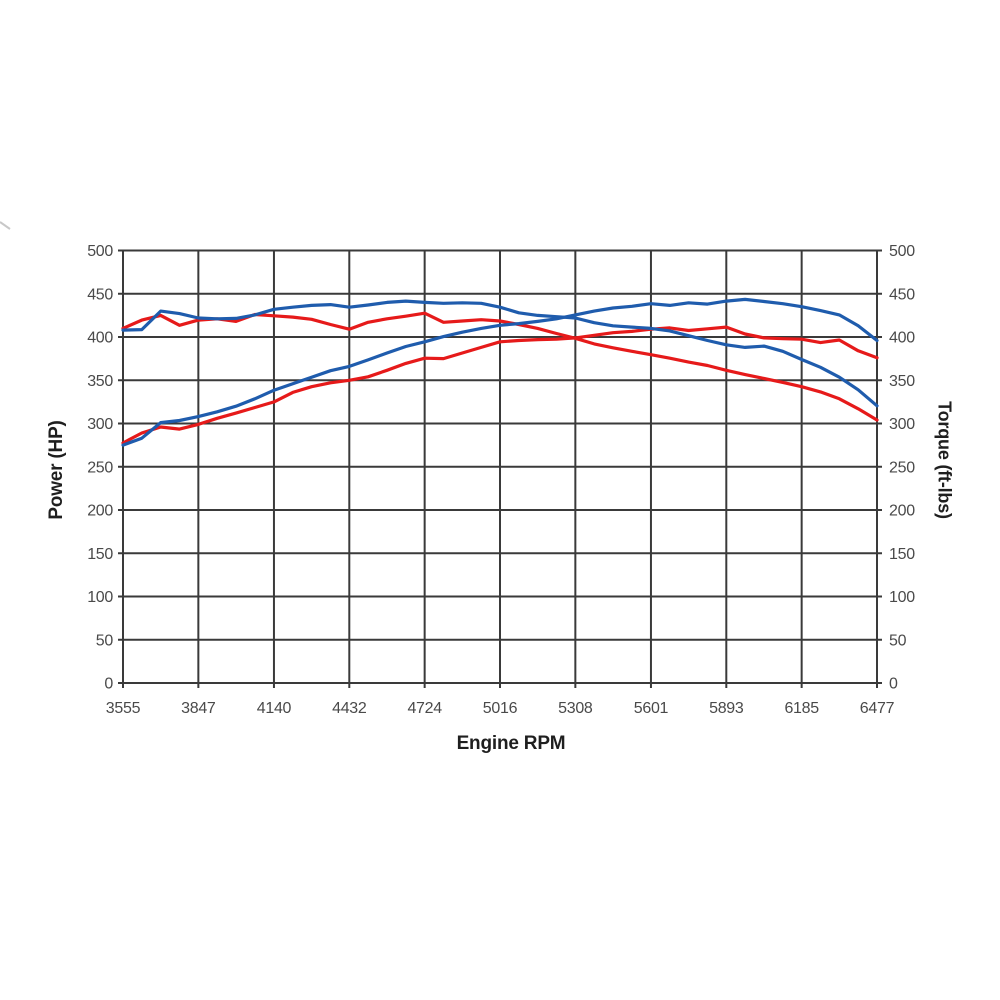 The height and width of the screenshot is (1000, 1000). What do you see at coordinates (100, 424) in the screenshot?
I see `y-tick-label-left: 300` at bounding box center [100, 424].